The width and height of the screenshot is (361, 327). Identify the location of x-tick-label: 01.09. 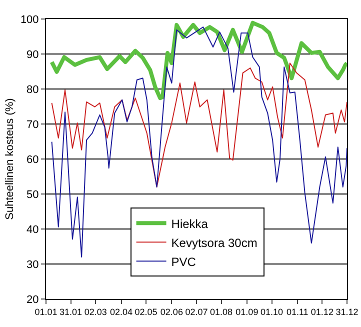
(247, 311).